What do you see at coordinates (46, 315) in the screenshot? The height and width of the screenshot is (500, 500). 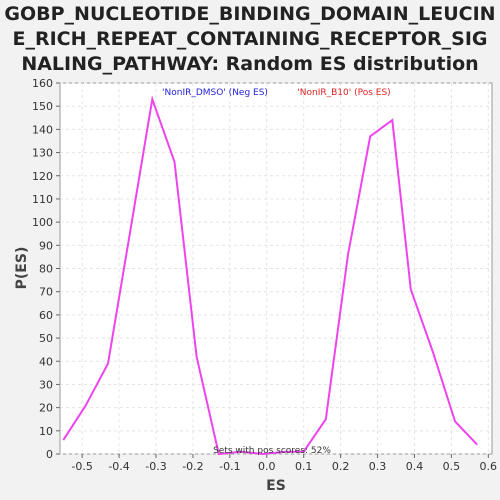 I see `y-tick-label: 60` at bounding box center [46, 315].